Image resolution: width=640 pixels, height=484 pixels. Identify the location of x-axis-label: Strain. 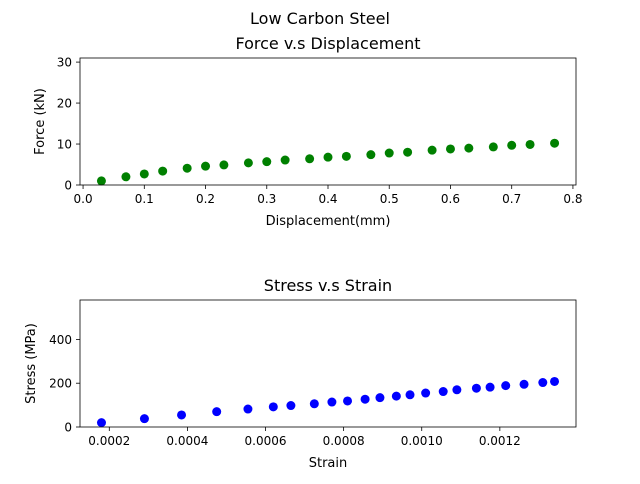
(328, 463).